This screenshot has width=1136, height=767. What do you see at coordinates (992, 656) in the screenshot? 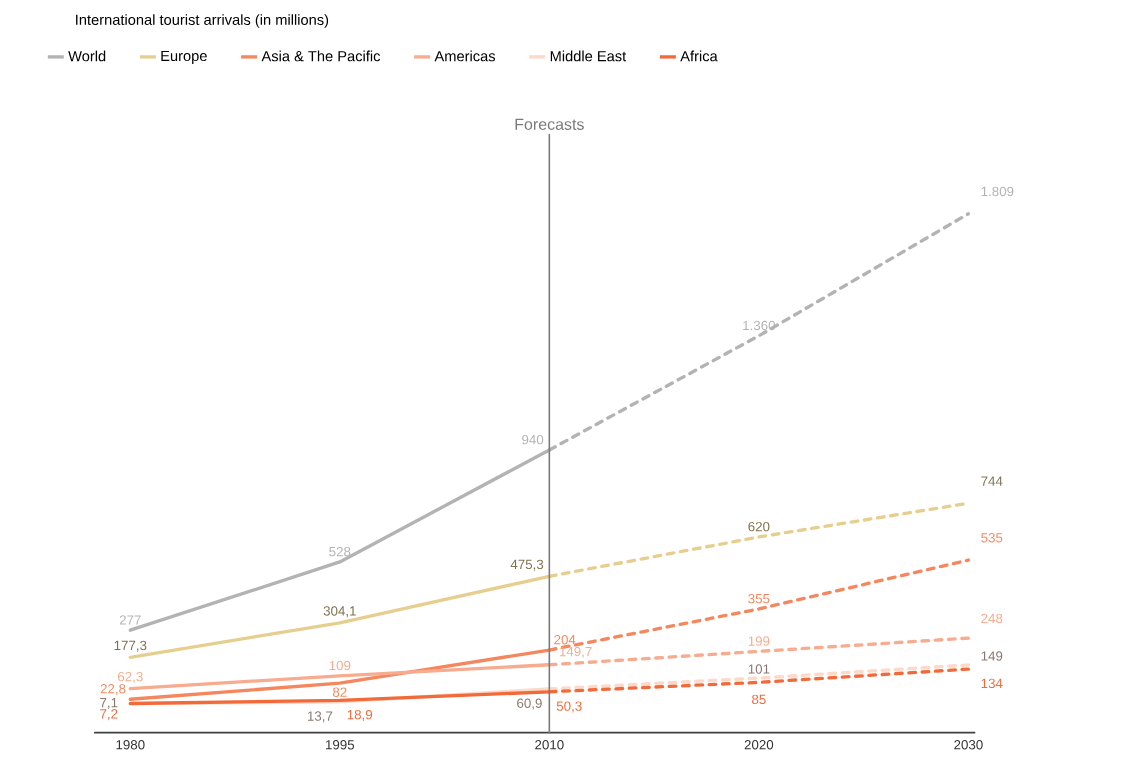
I see `data-label: 149` at bounding box center [992, 656].